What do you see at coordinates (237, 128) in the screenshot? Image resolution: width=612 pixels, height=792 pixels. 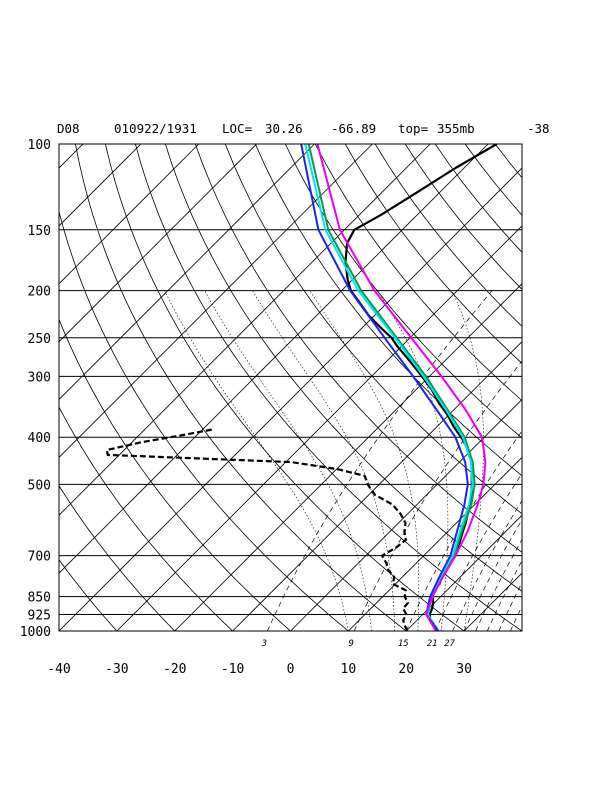 I see `header-loc-label: LOC=` at bounding box center [237, 128].